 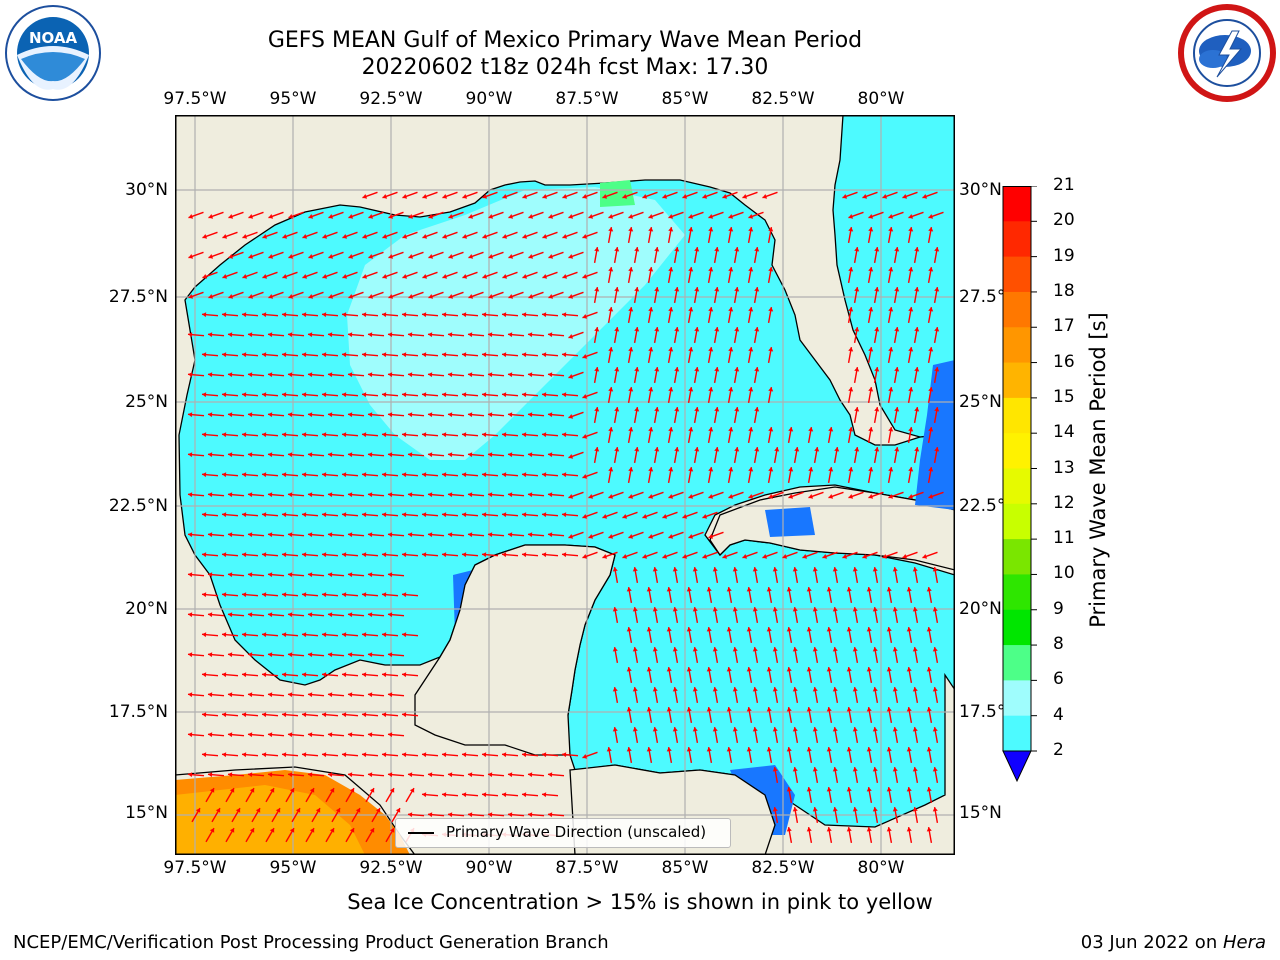 I want to click on lat-label-left-3: 22.5°N, so click(x=138, y=506).